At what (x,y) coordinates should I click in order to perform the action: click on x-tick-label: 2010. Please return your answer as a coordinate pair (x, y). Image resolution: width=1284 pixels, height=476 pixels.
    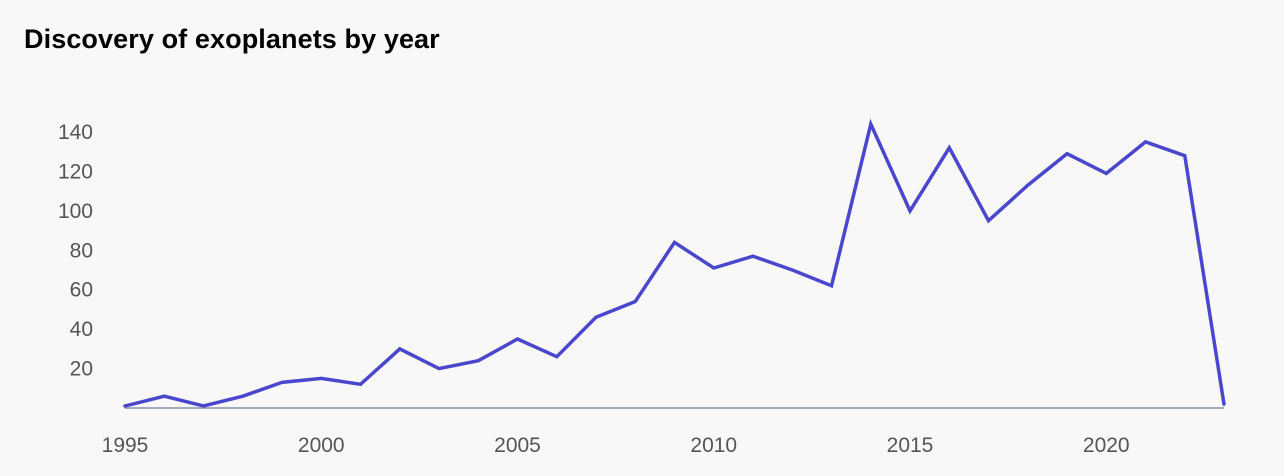
    Looking at the image, I should click on (713, 445).